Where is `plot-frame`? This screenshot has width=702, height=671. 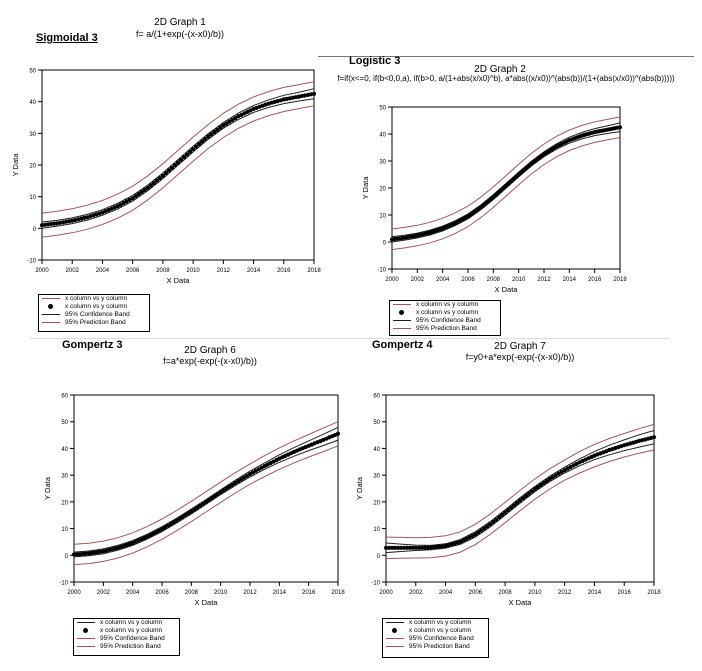 plot-frame is located at coordinates (520, 488).